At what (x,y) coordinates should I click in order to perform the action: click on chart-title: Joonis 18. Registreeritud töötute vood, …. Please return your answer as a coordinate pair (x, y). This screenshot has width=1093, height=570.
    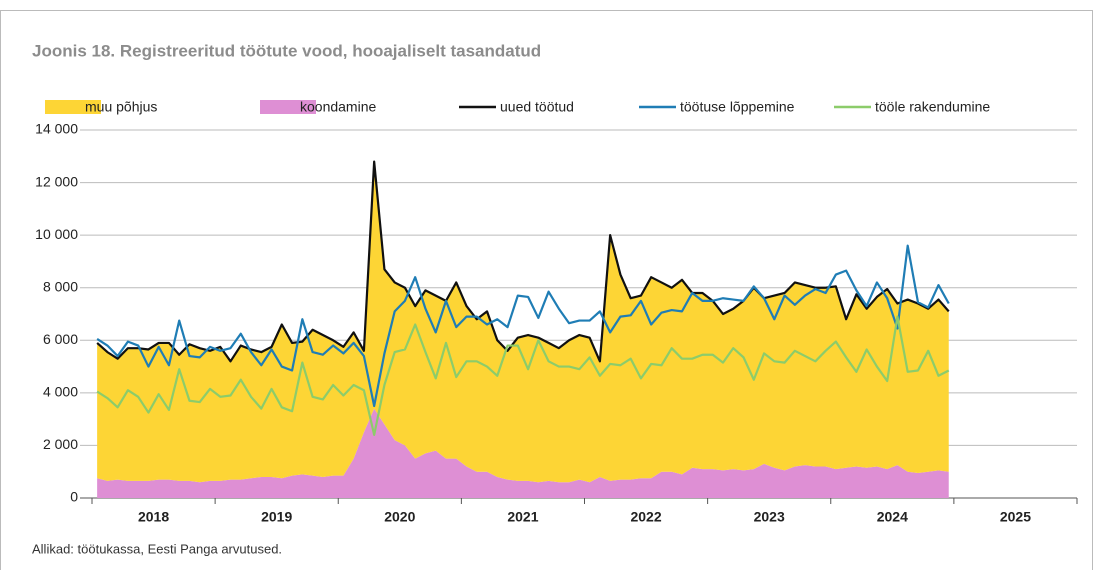
    Looking at the image, I should click on (286, 50).